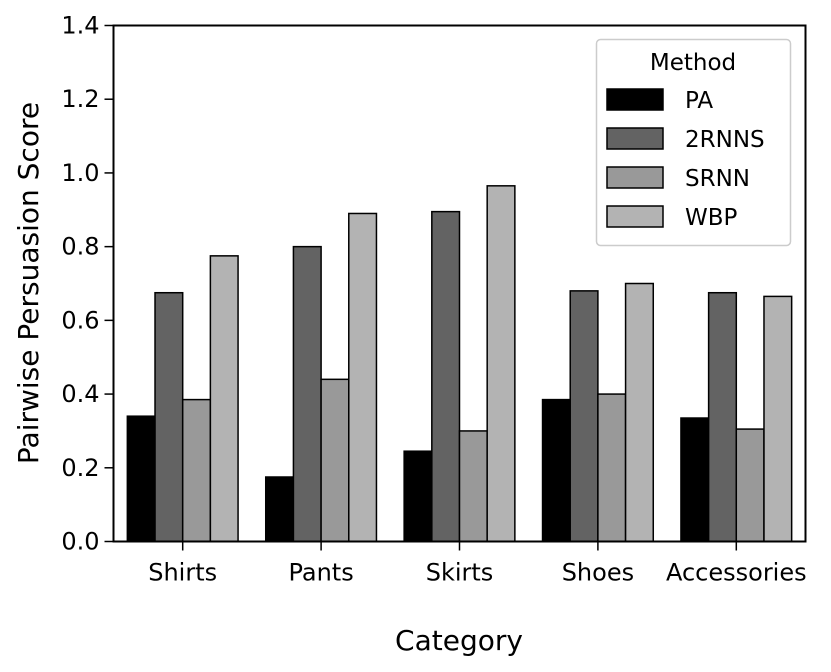 The image size is (831, 672). I want to click on y-tick-label: 0.4, so click(80, 394).